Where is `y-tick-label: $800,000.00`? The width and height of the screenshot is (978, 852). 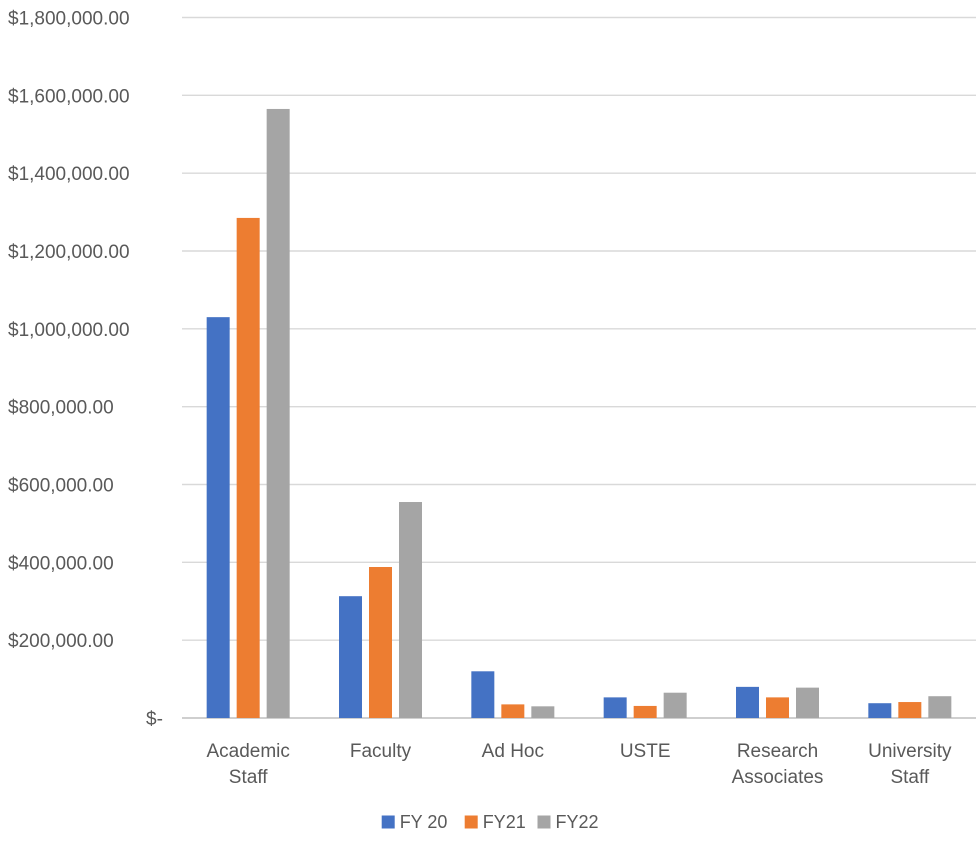 y-tick-label: $800,000.00 is located at coordinates (61, 408).